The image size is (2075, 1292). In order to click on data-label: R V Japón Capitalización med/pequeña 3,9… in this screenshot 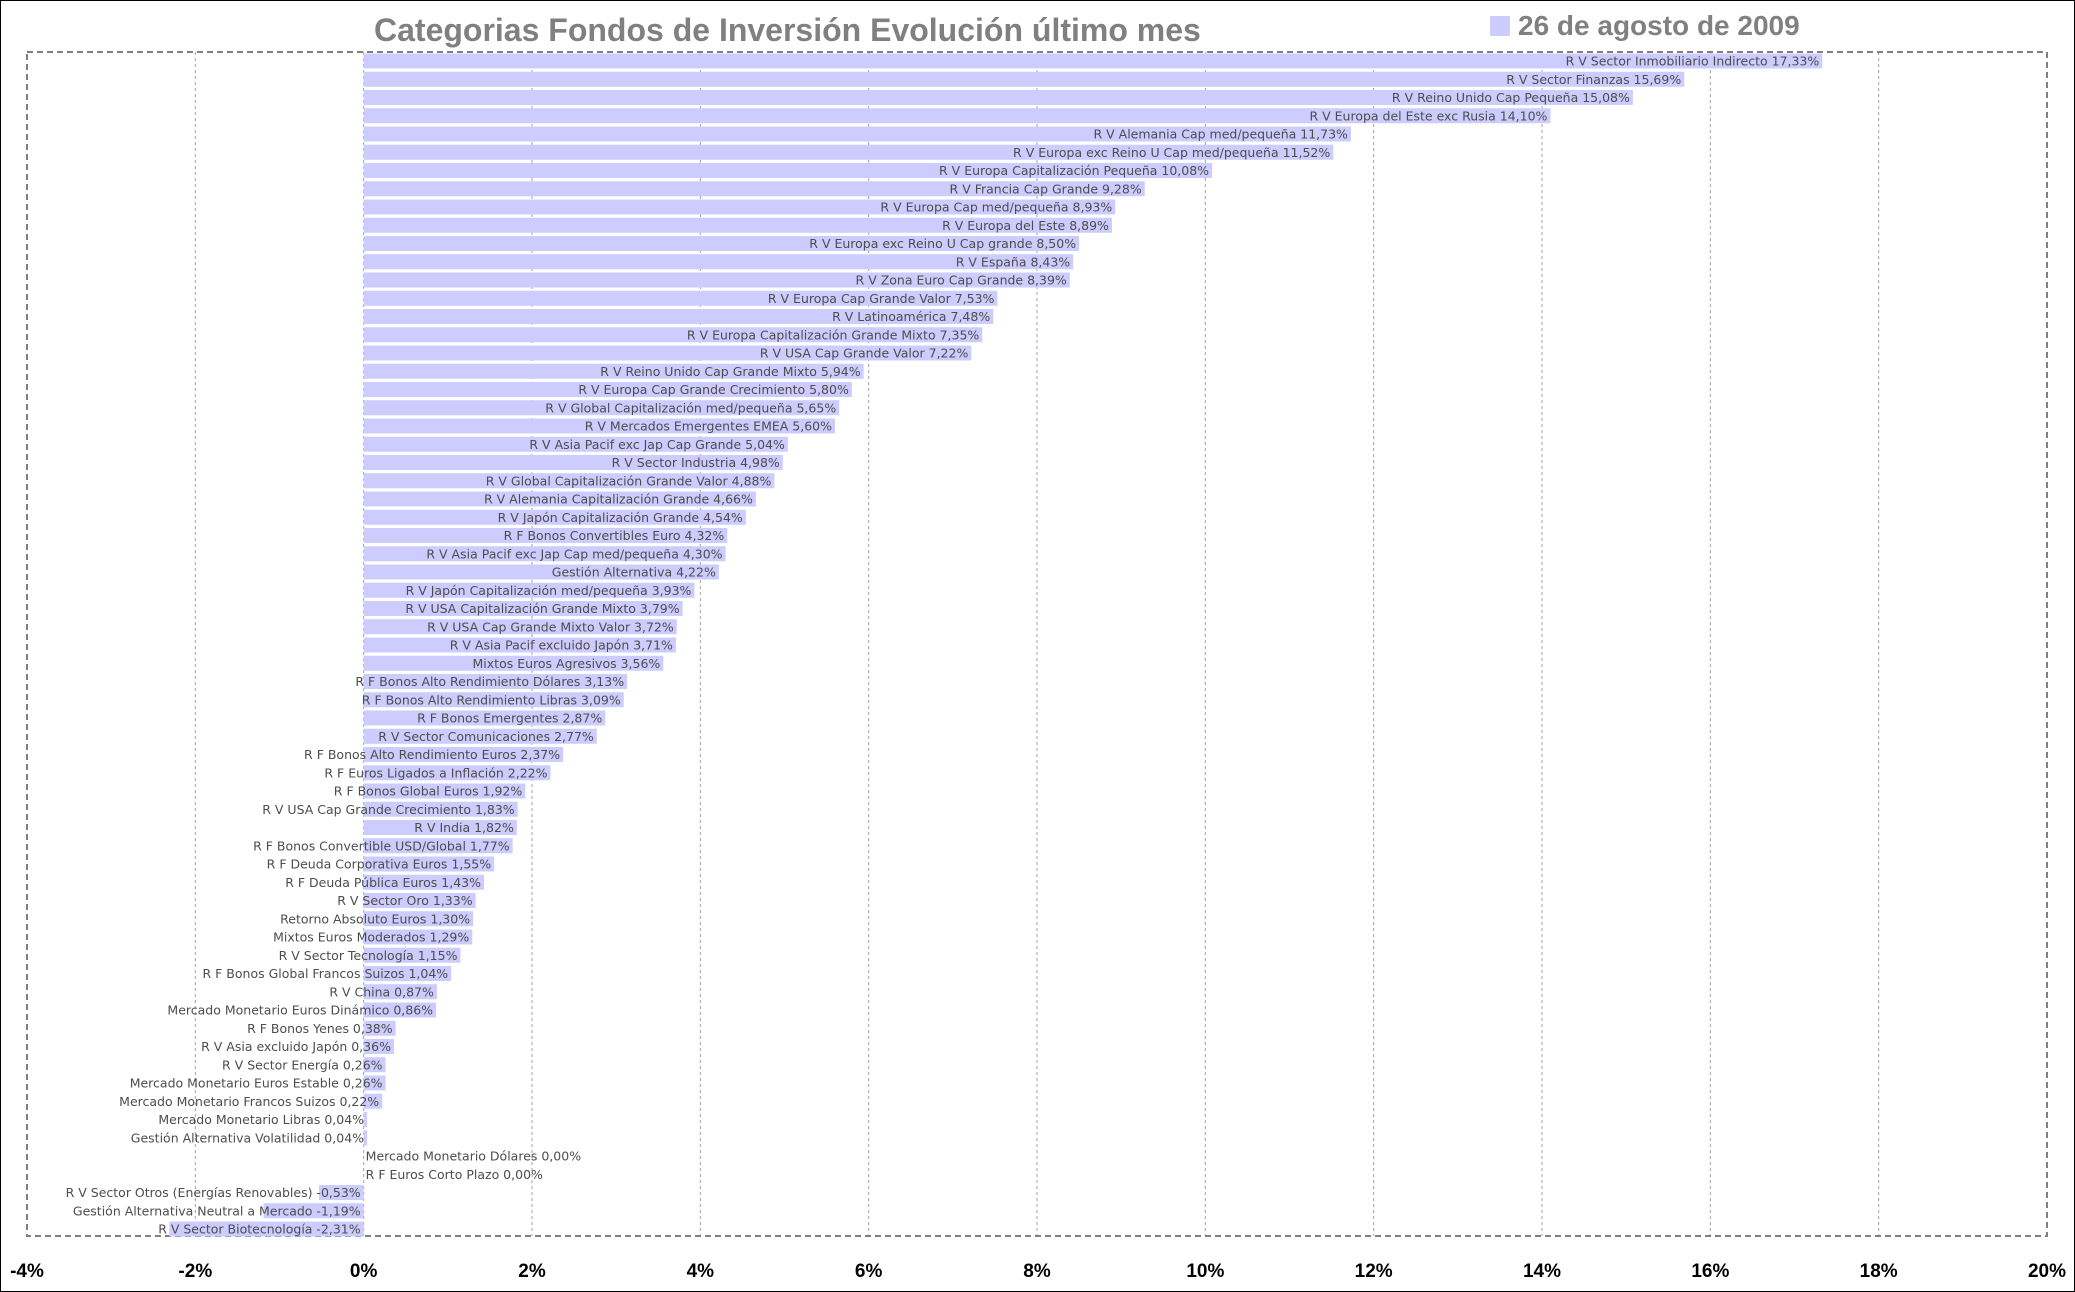, I will do `click(549, 590)`.